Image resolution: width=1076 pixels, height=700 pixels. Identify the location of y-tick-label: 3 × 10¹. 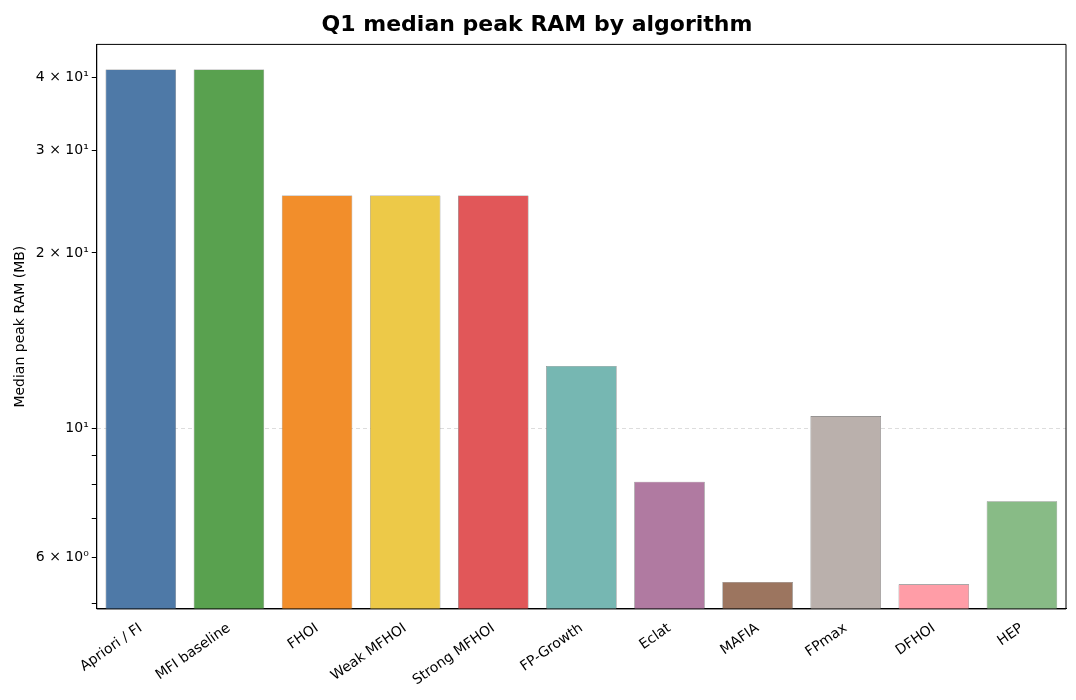
(62, 149).